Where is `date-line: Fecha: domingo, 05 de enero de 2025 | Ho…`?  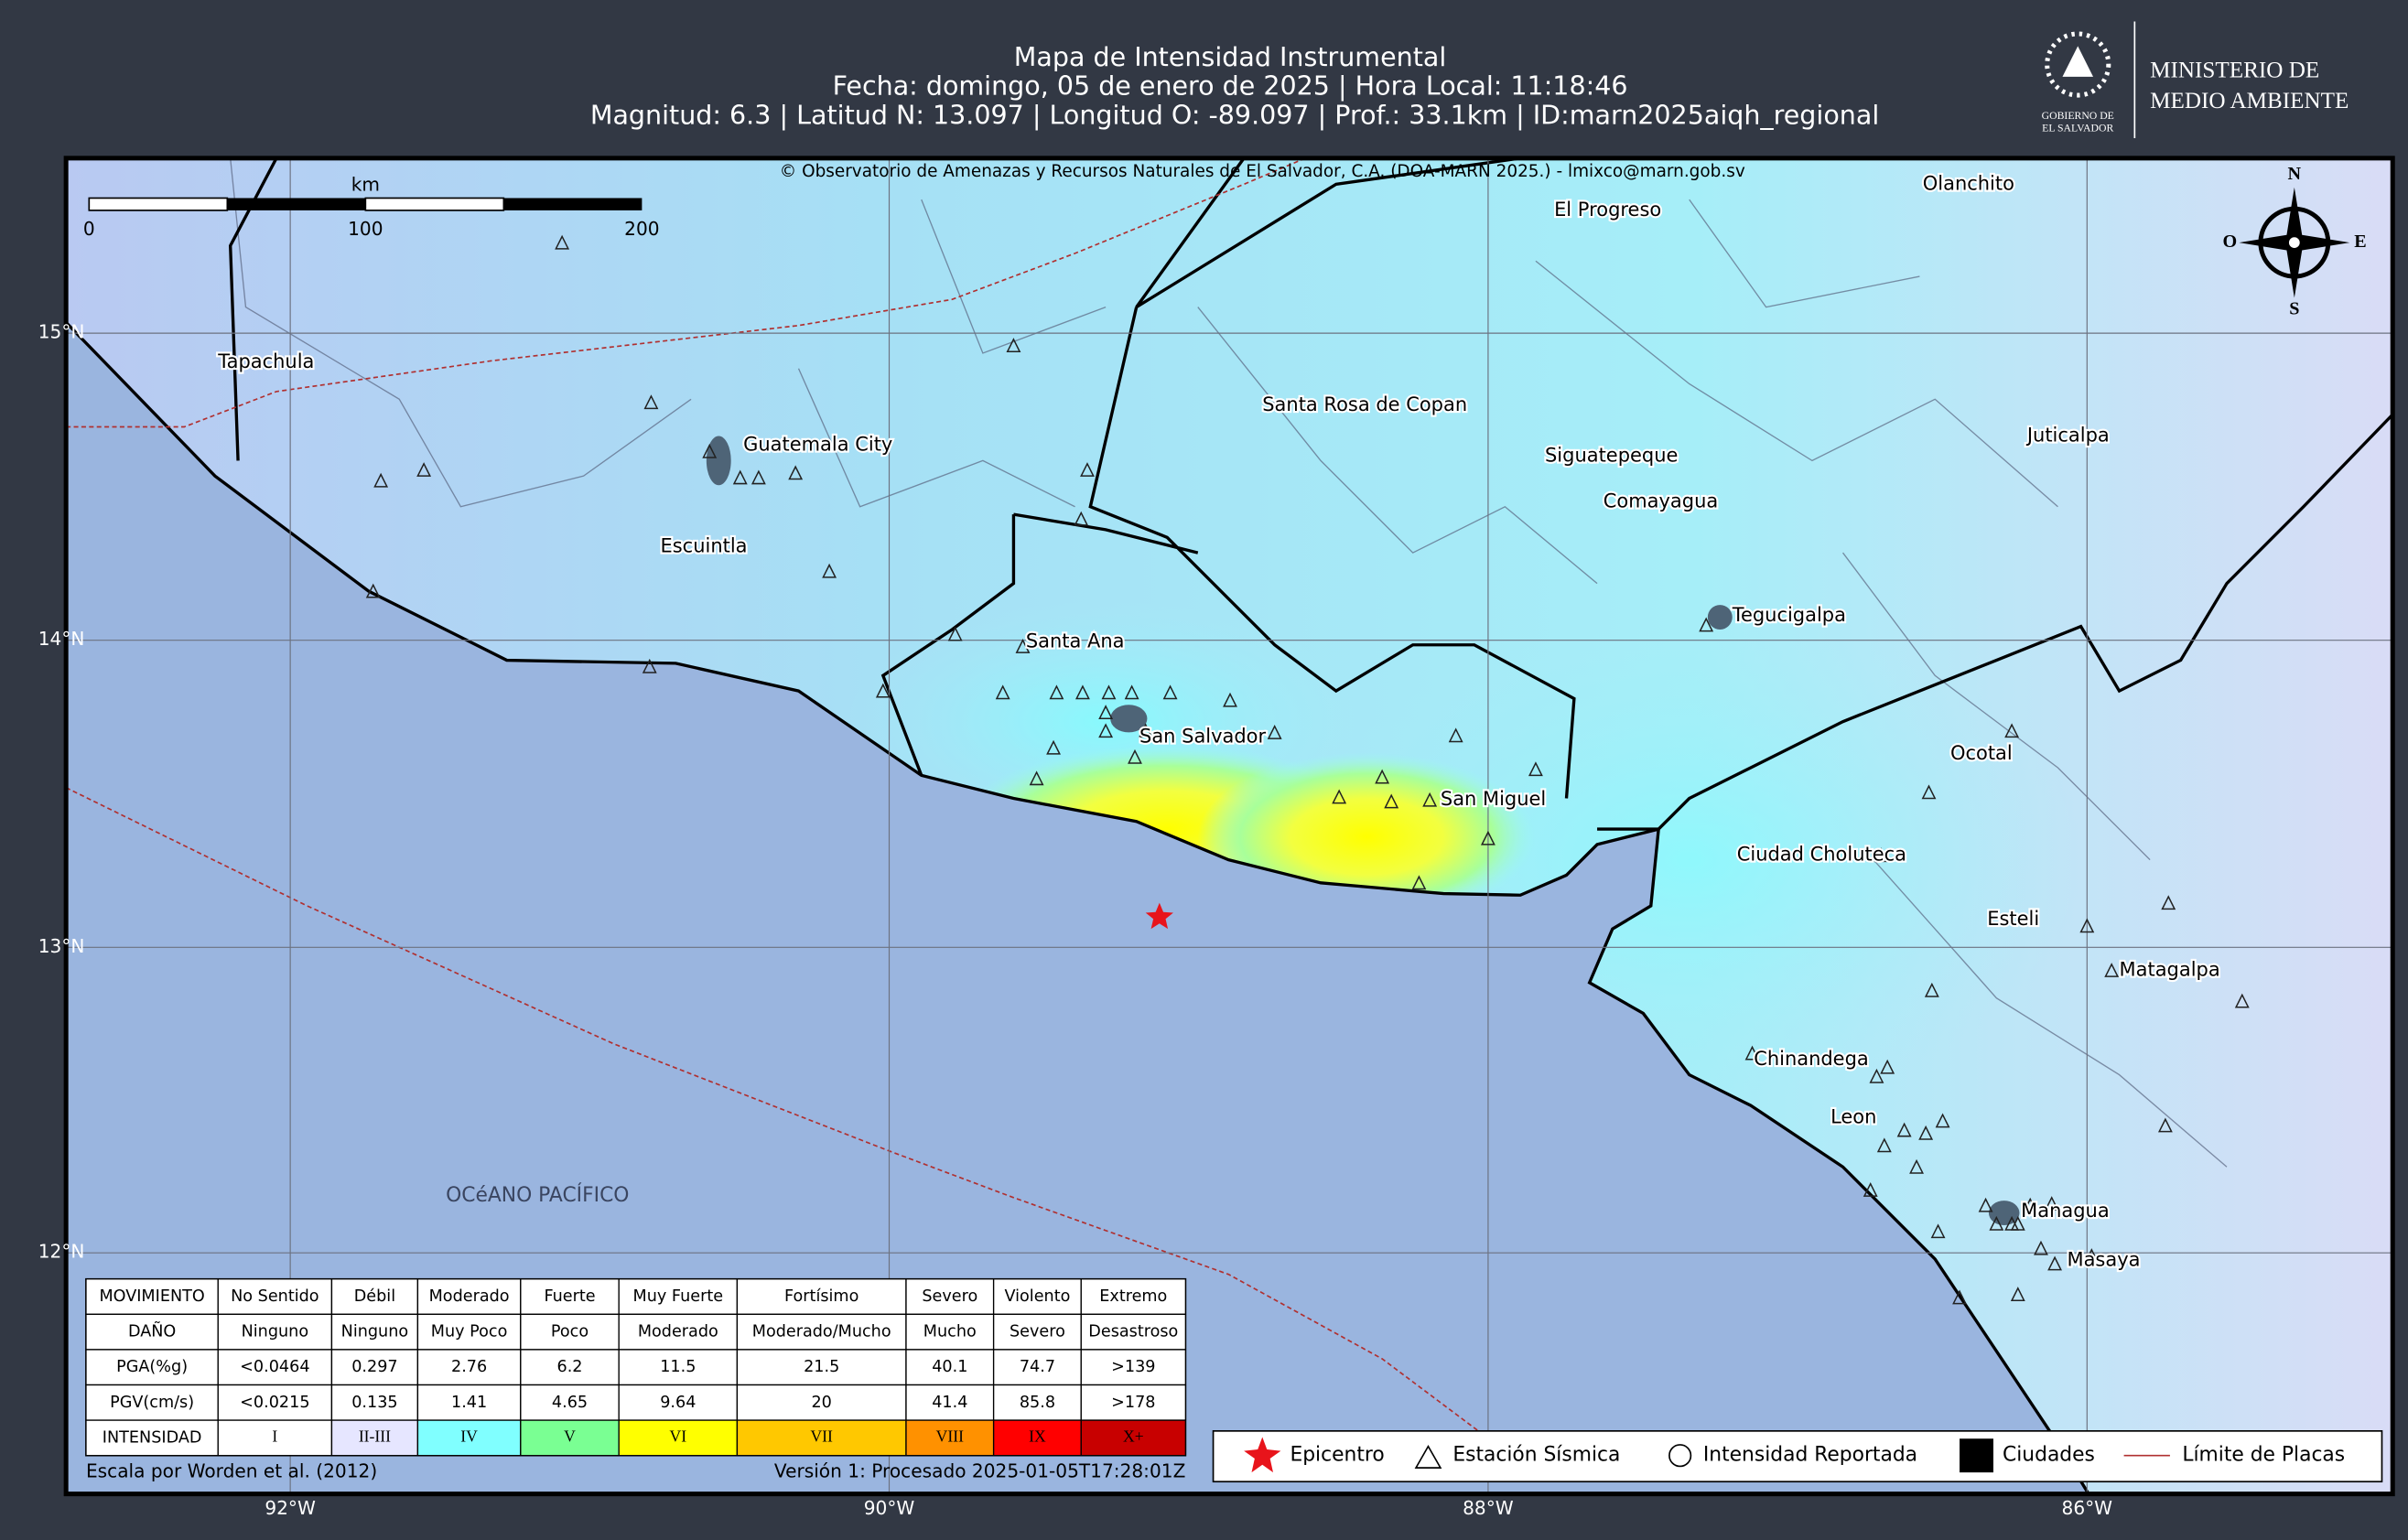 date-line: Fecha: domingo, 05 de enero de 2025 | Ho… is located at coordinates (1230, 86).